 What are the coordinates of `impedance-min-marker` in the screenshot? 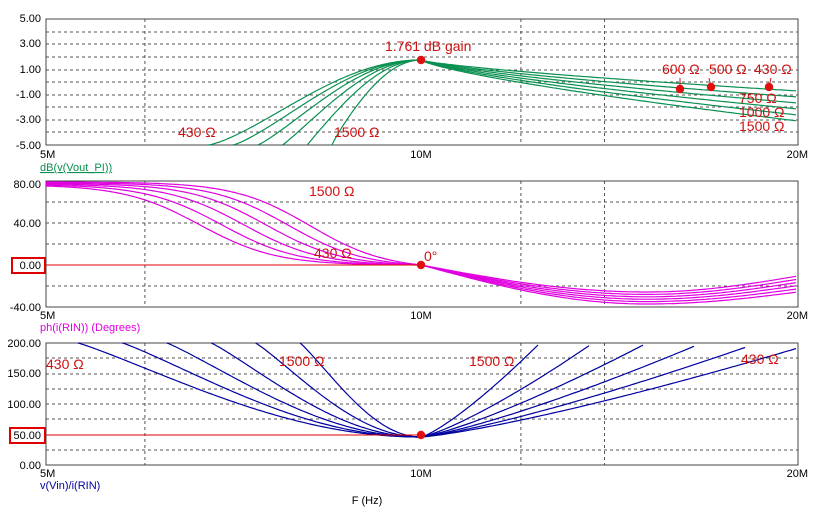 It's located at (421, 435).